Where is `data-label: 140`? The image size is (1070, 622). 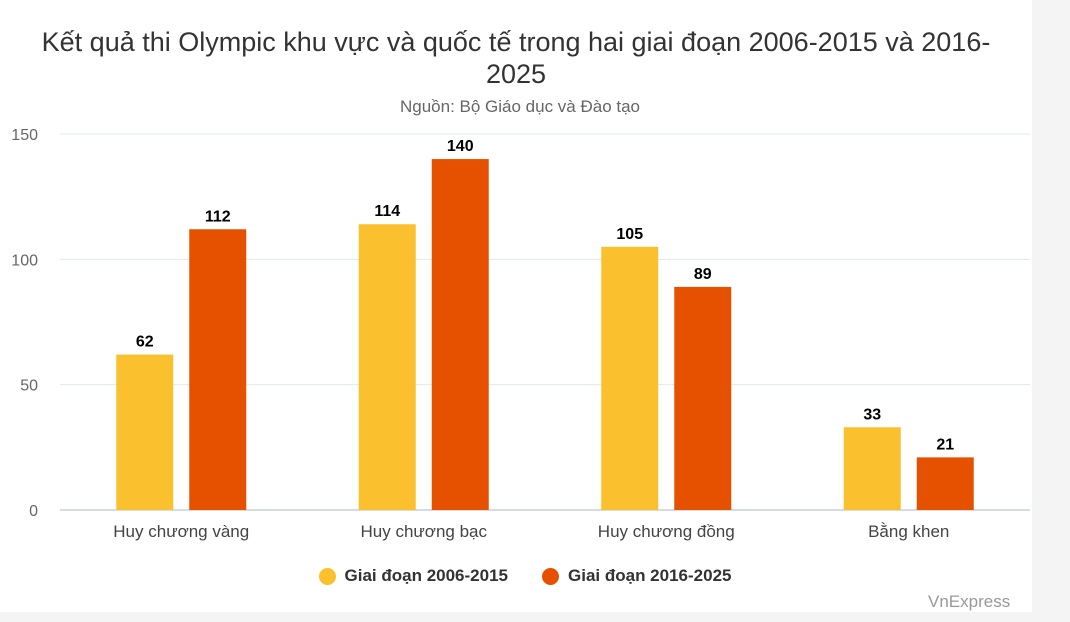
data-label: 140 is located at coordinates (460, 146).